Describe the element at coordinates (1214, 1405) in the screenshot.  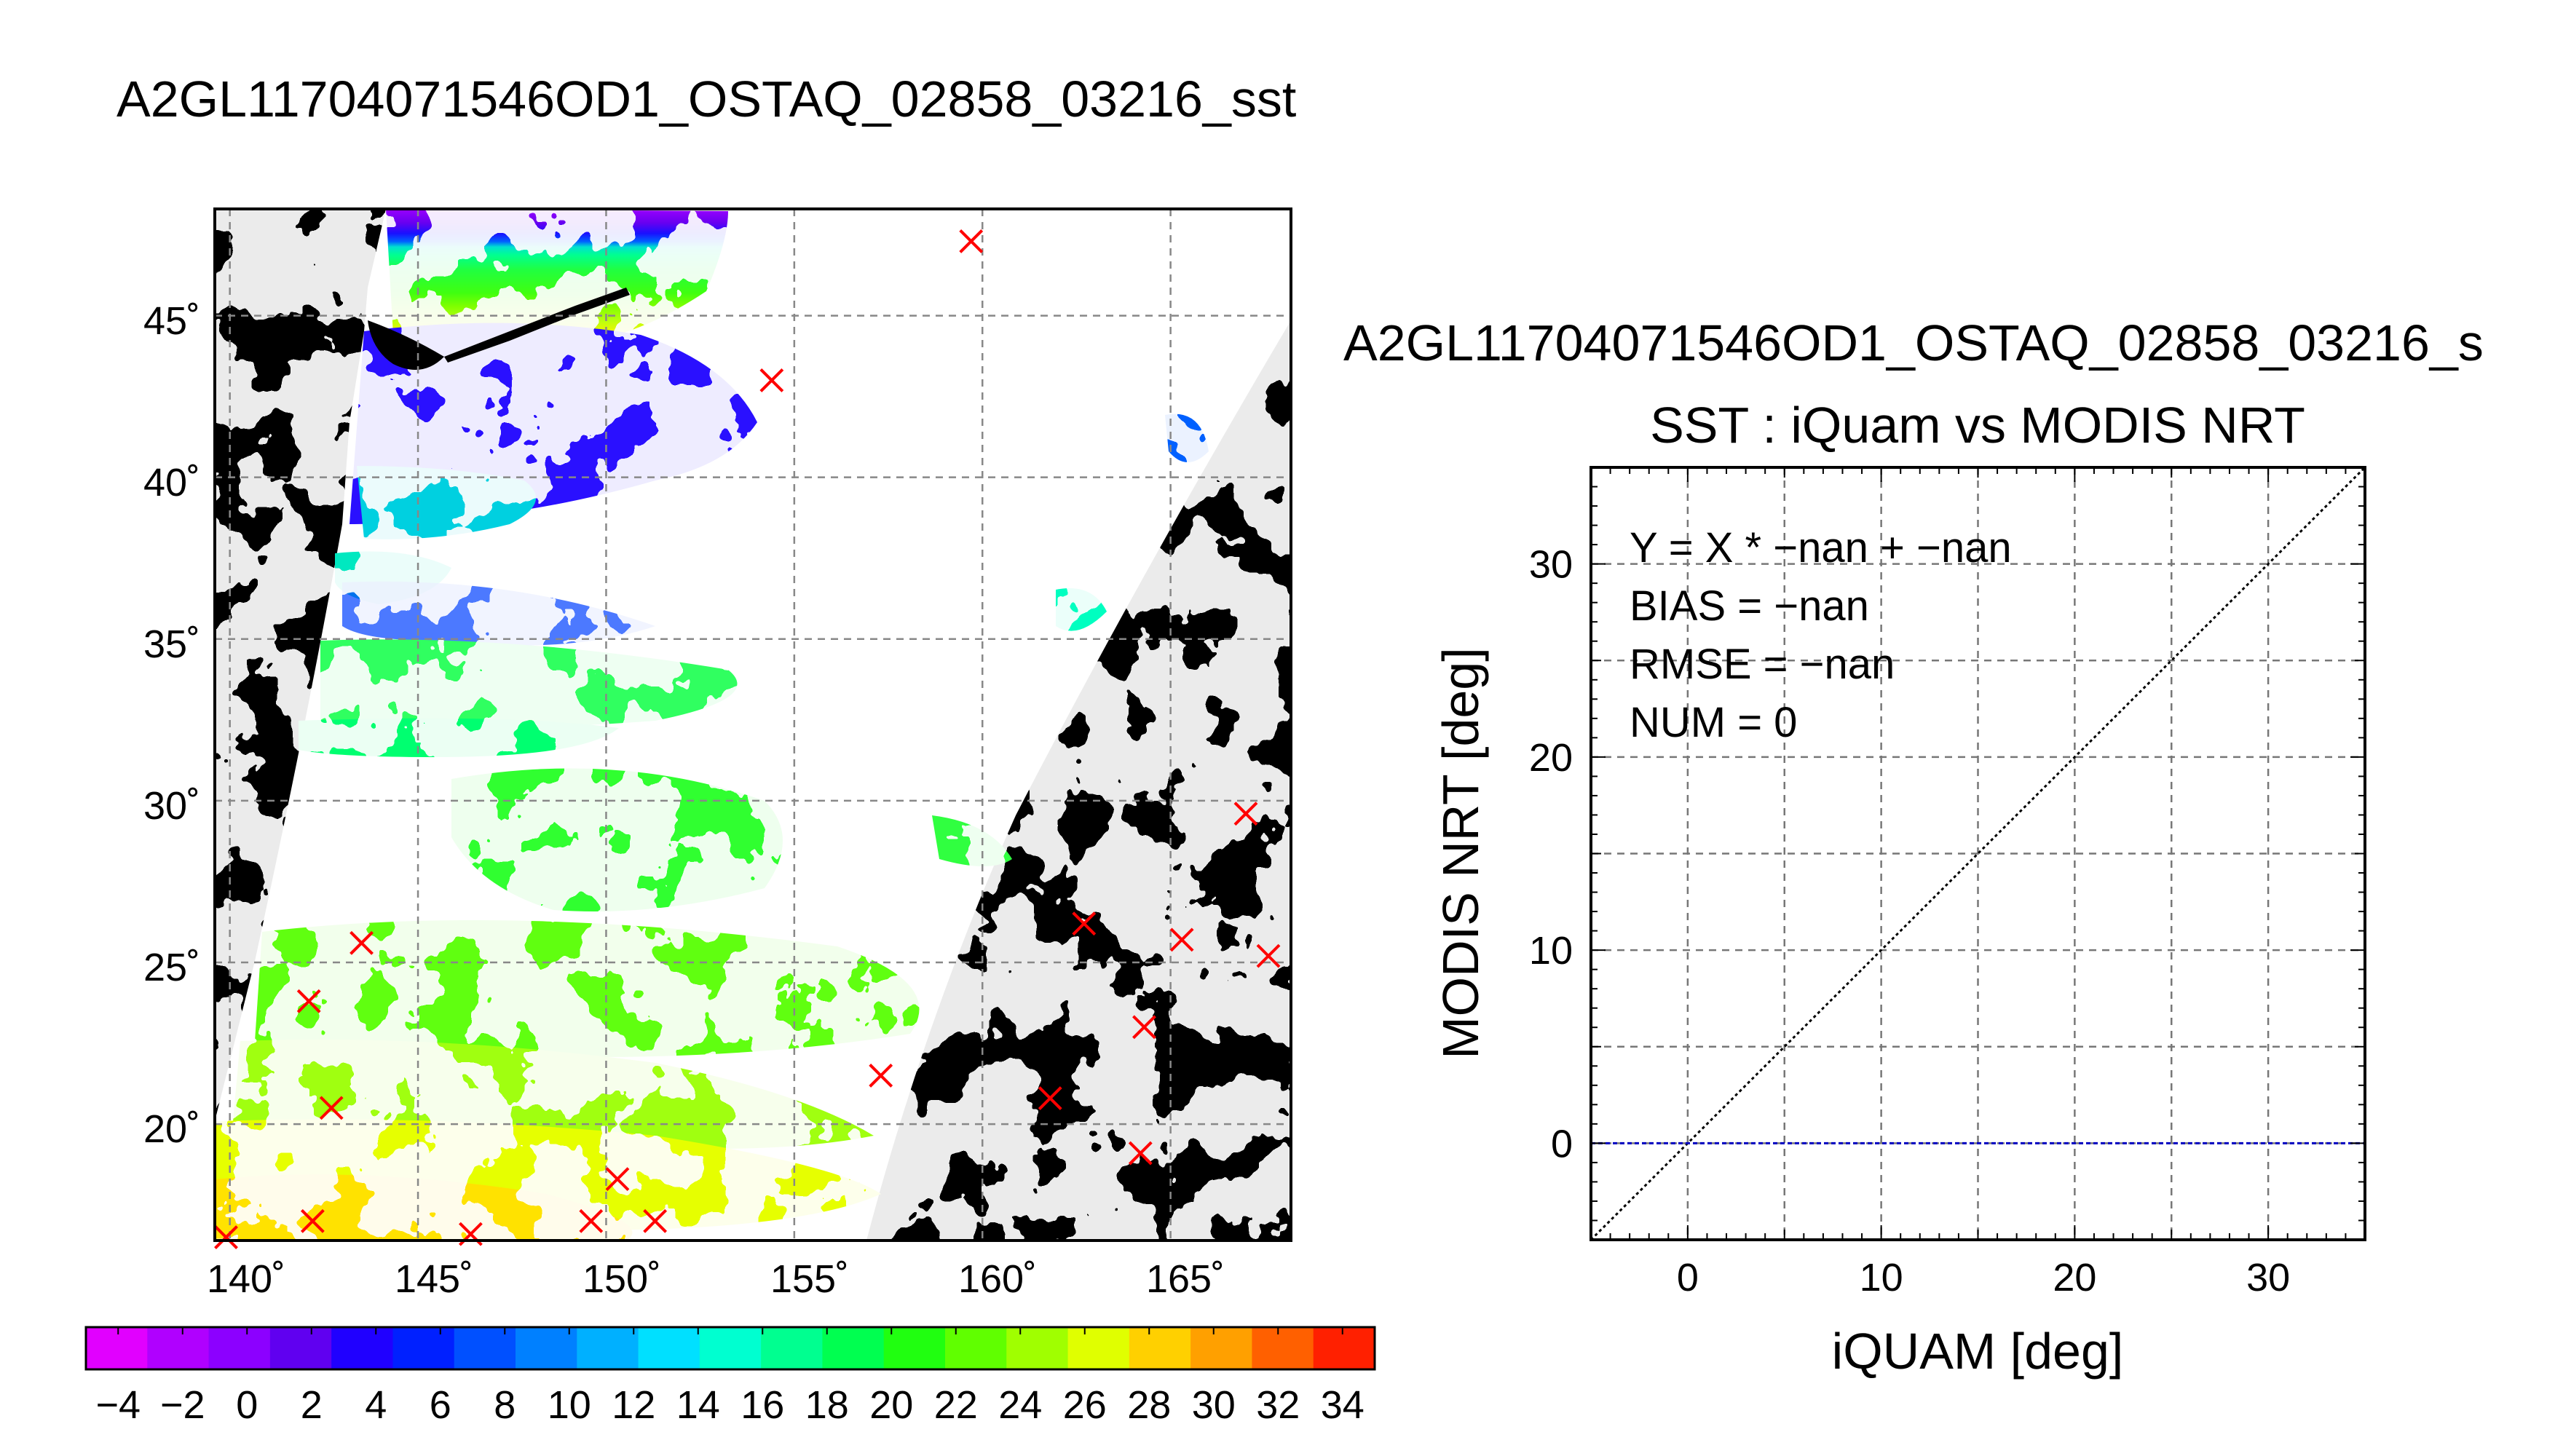
I see `colorbar-tick-label: 30` at that location.